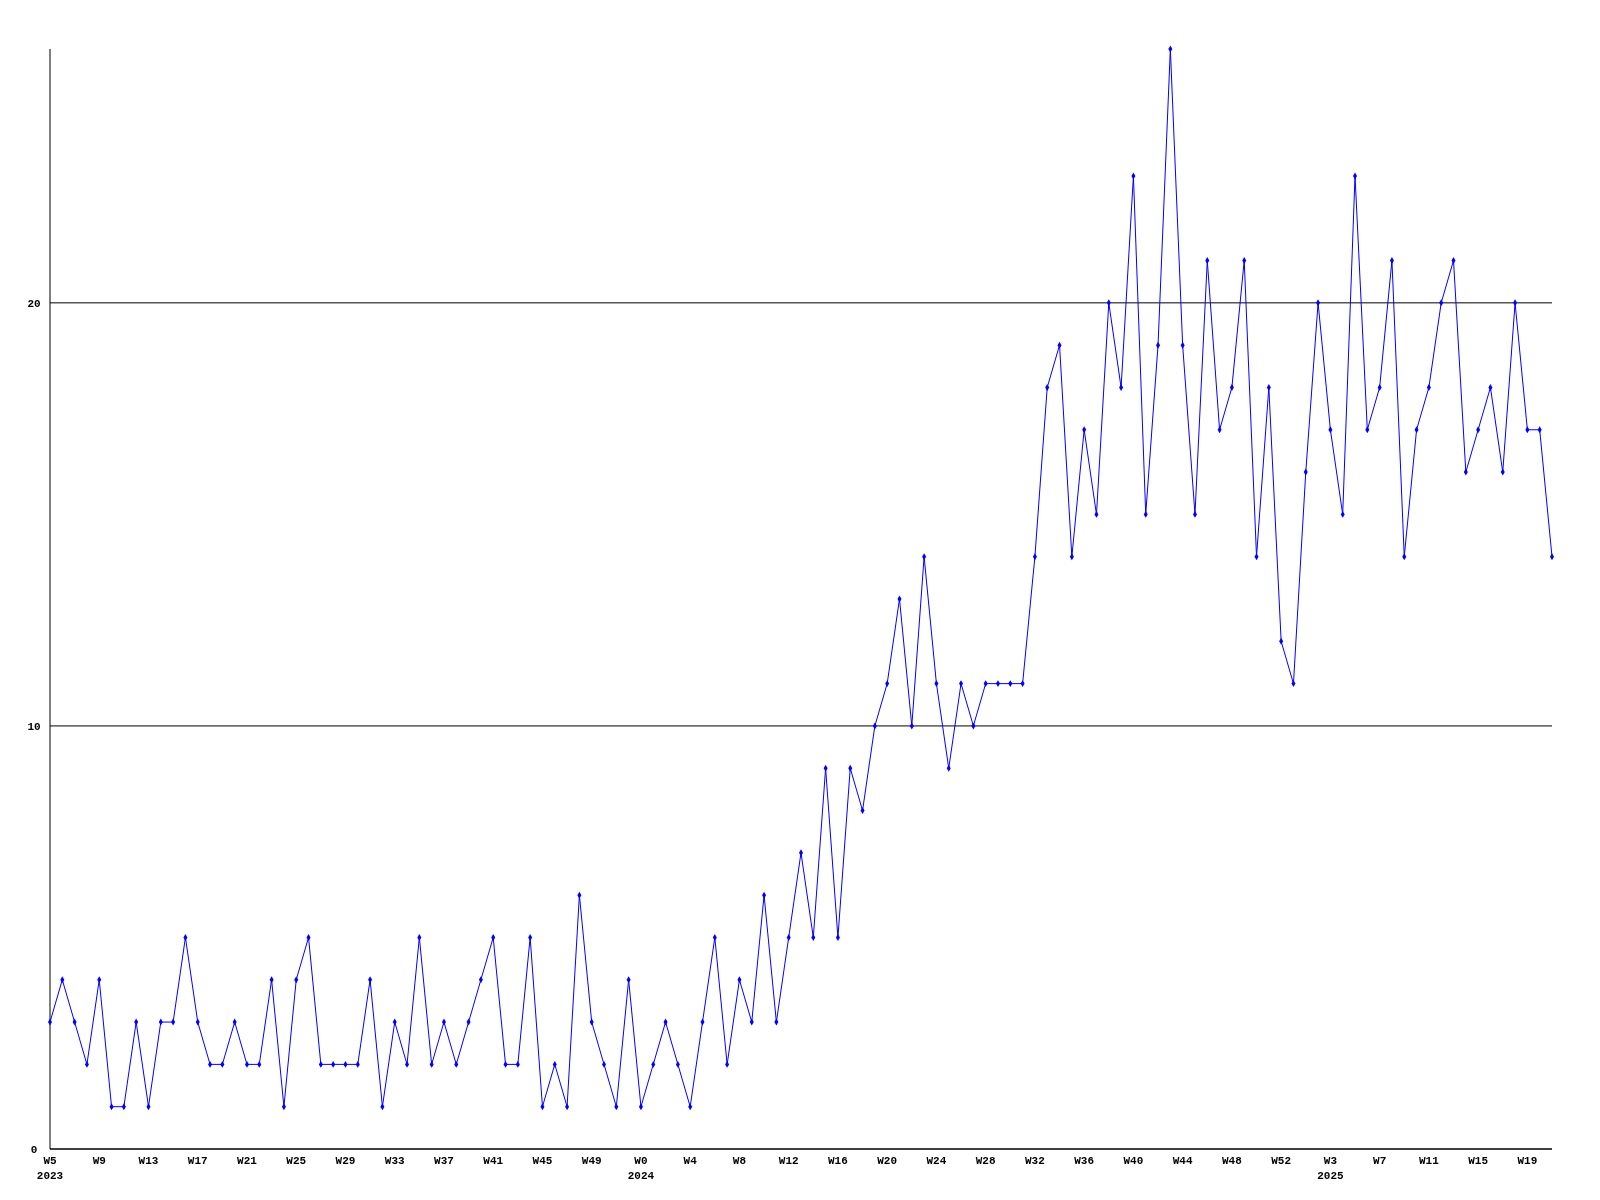 The image size is (1600, 1200). Describe the element at coordinates (1035, 1161) in the screenshot. I see `x-tick-label: W32` at that location.